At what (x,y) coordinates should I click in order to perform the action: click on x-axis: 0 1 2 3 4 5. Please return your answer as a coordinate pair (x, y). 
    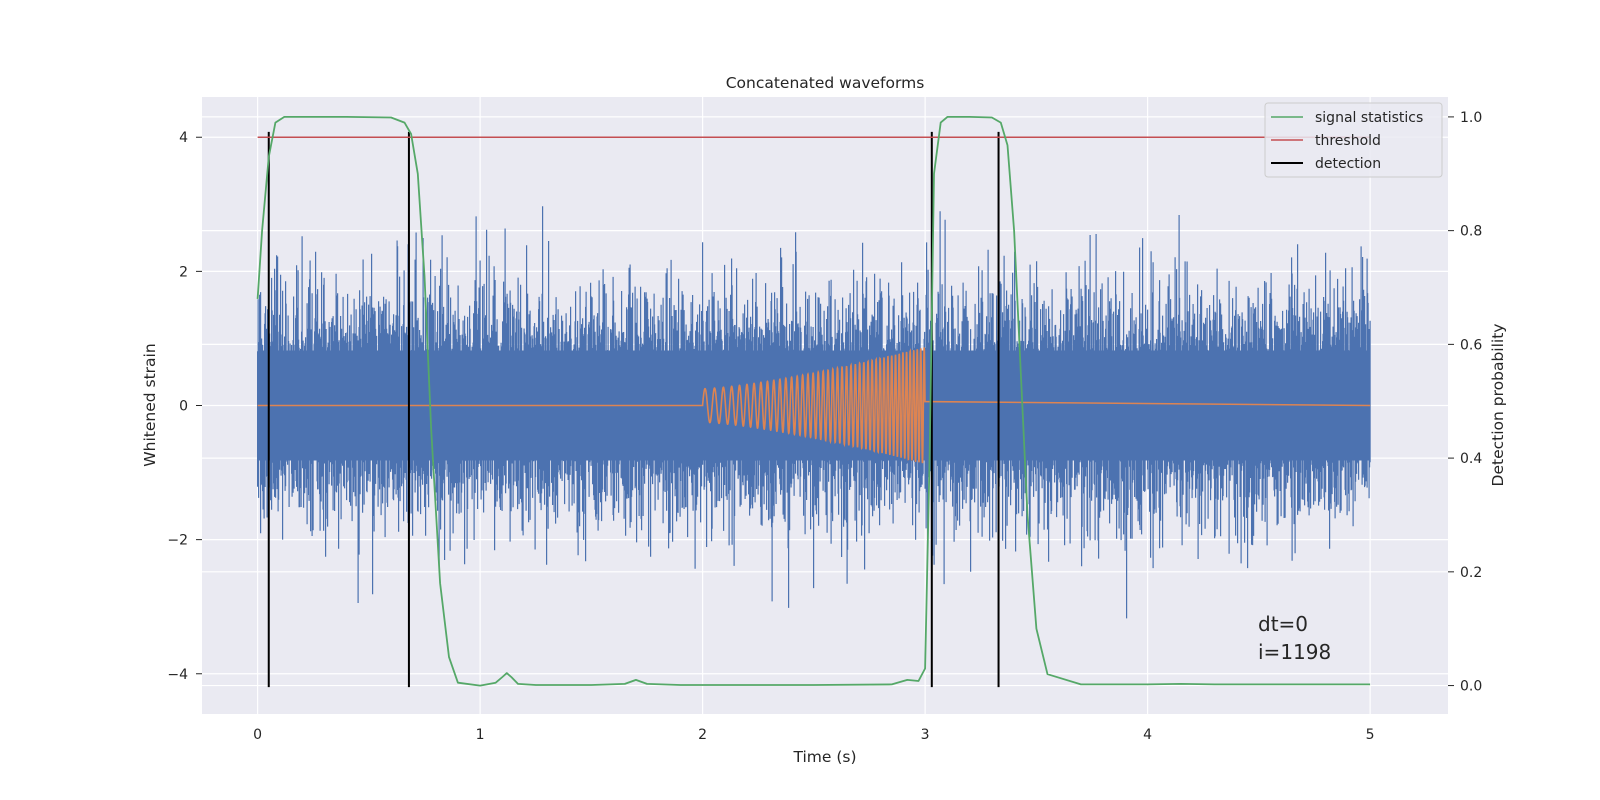
    Looking at the image, I should click on (813, 735).